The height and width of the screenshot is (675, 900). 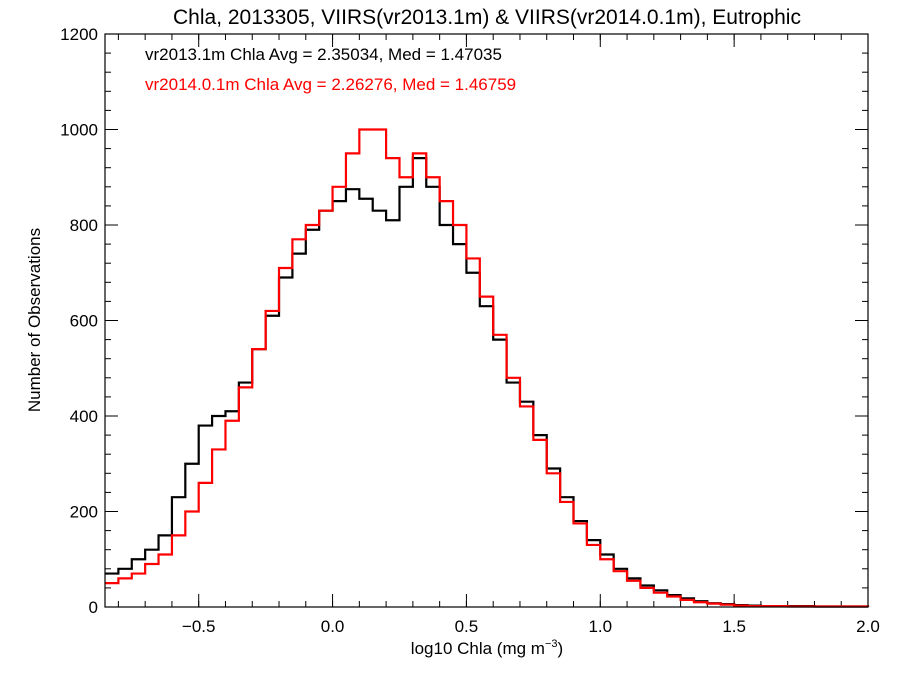 I want to click on y-tick-label: 200, so click(x=84, y=512).